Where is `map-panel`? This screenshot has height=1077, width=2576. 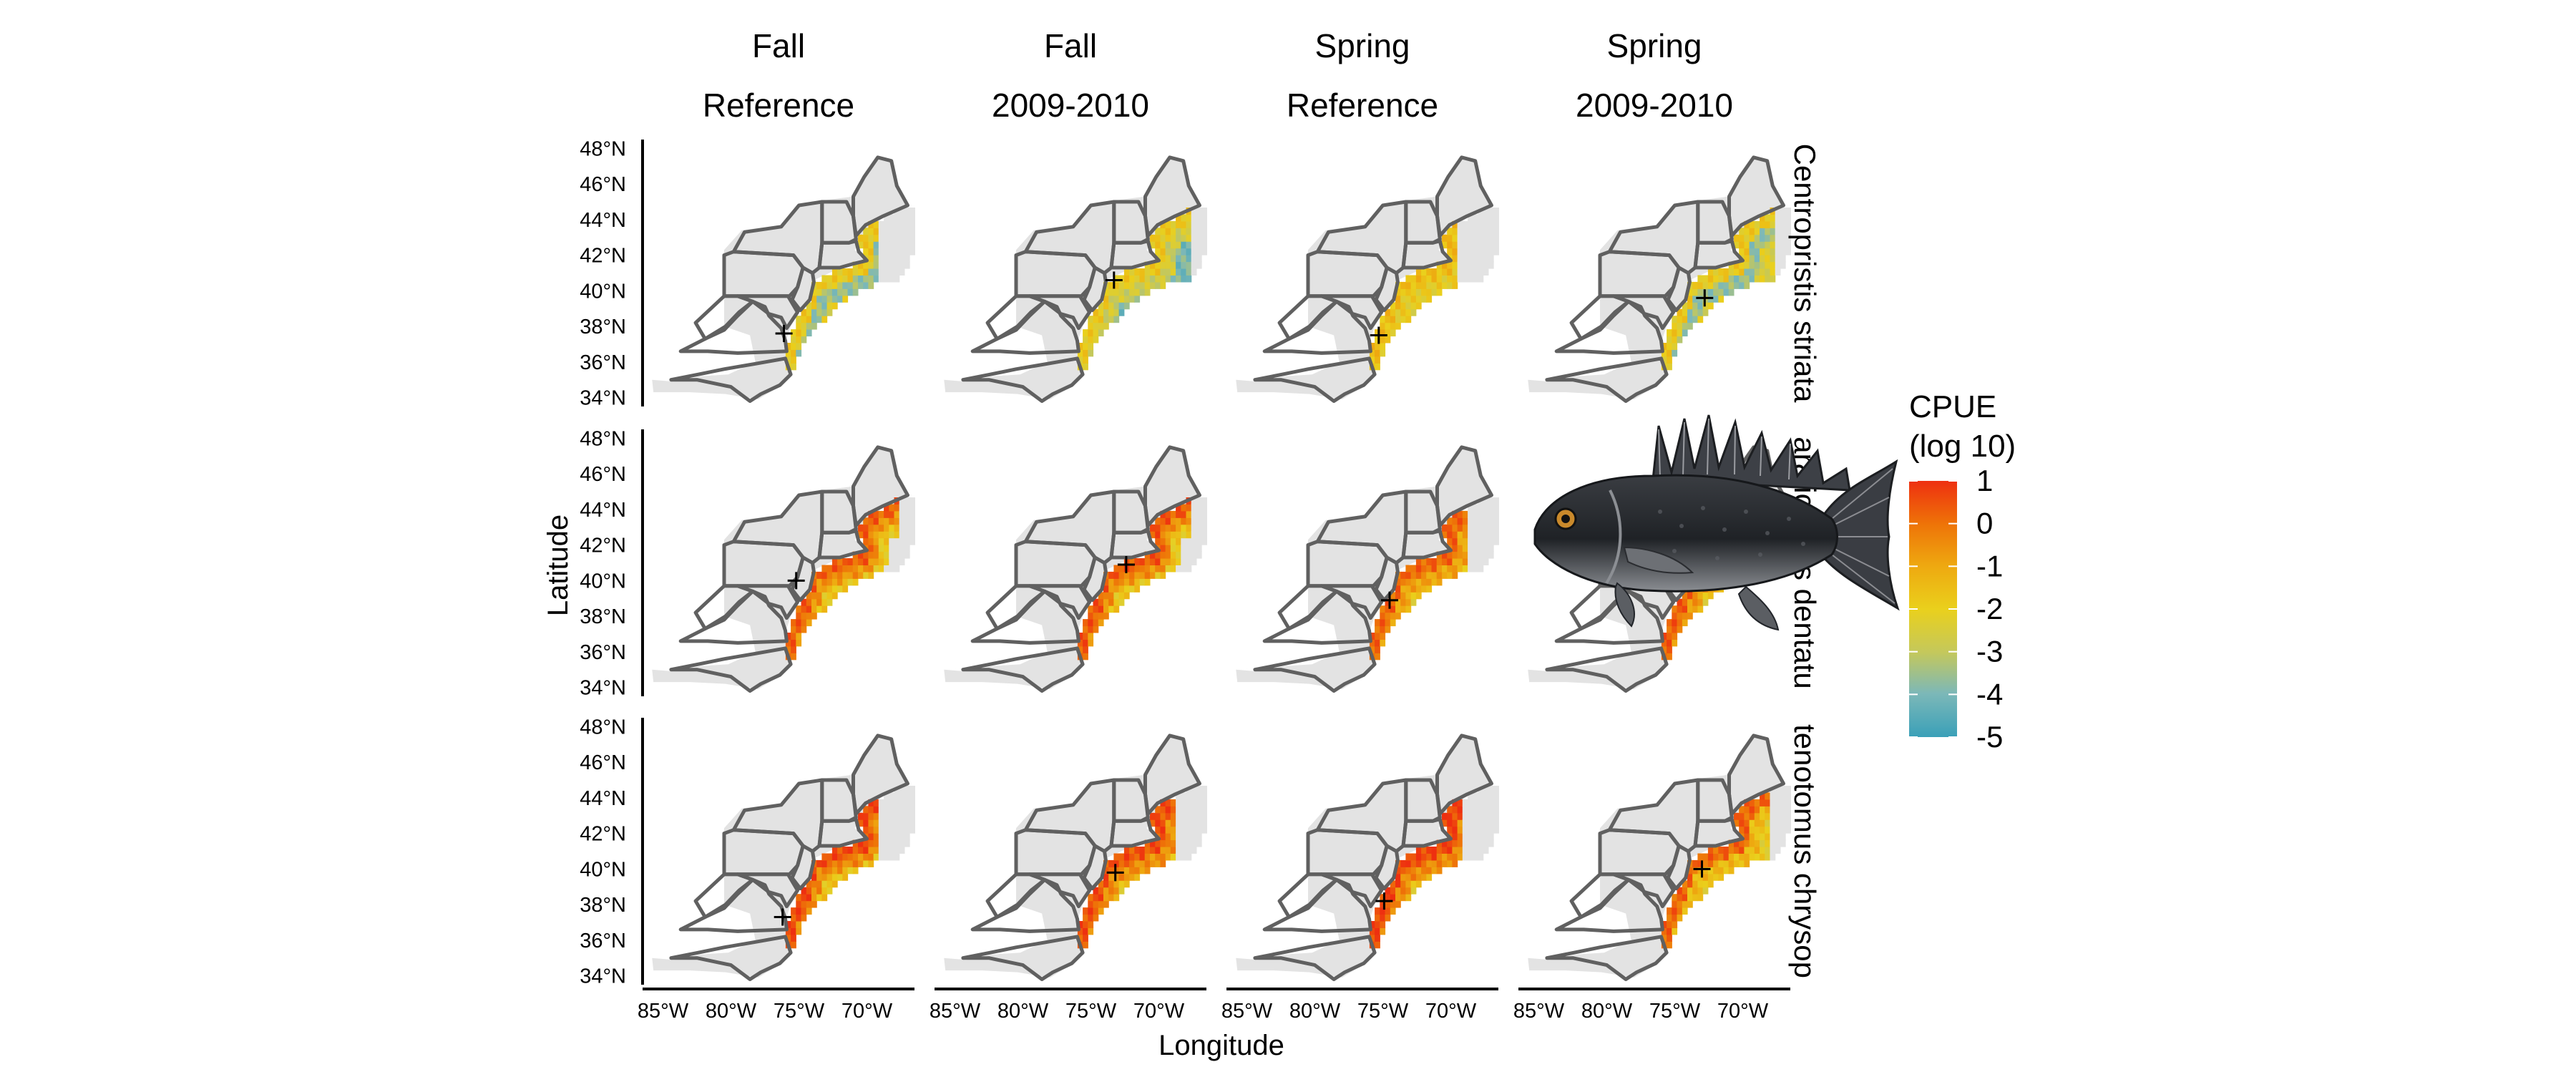 map-panel is located at coordinates (783, 569).